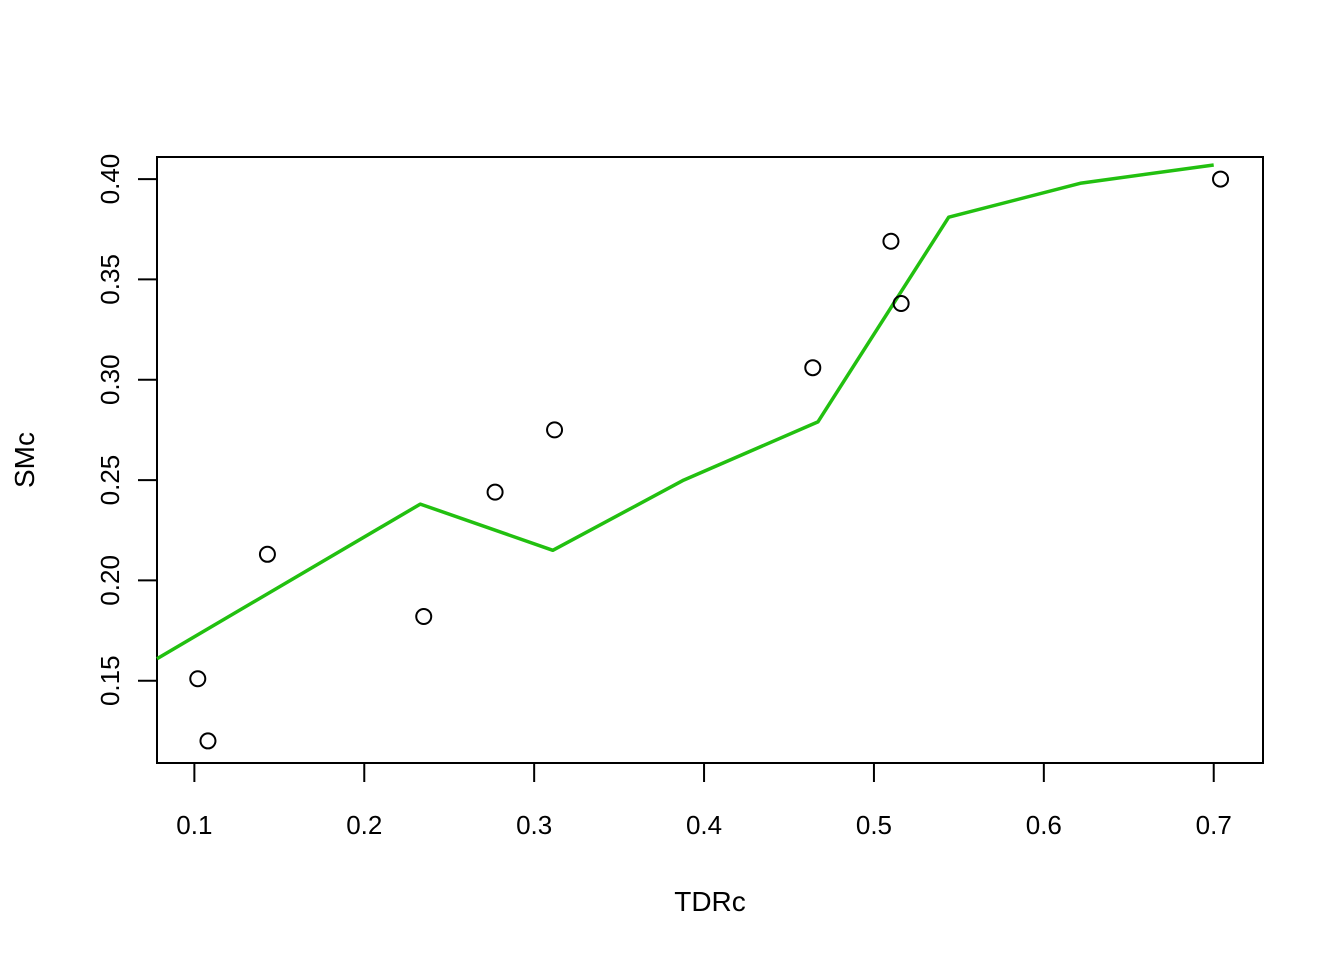  I want to click on x-tick-label: 0.7, so click(1214, 825).